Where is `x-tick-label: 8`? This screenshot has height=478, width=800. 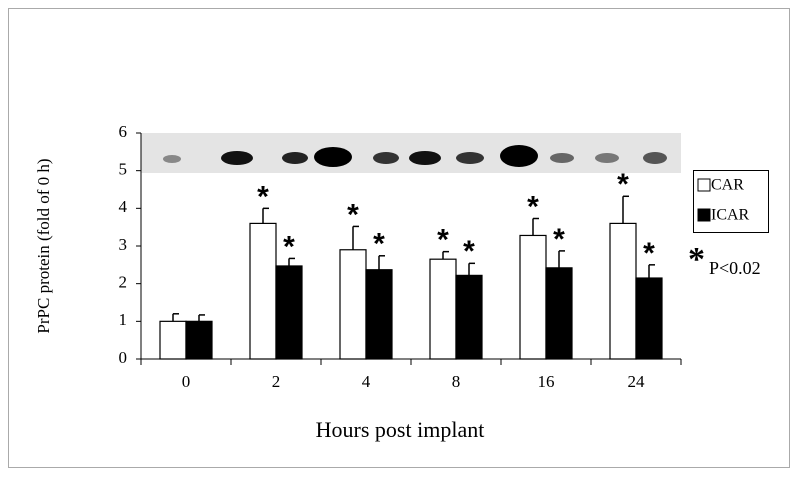
x-tick-label: 8 is located at coordinates (456, 381).